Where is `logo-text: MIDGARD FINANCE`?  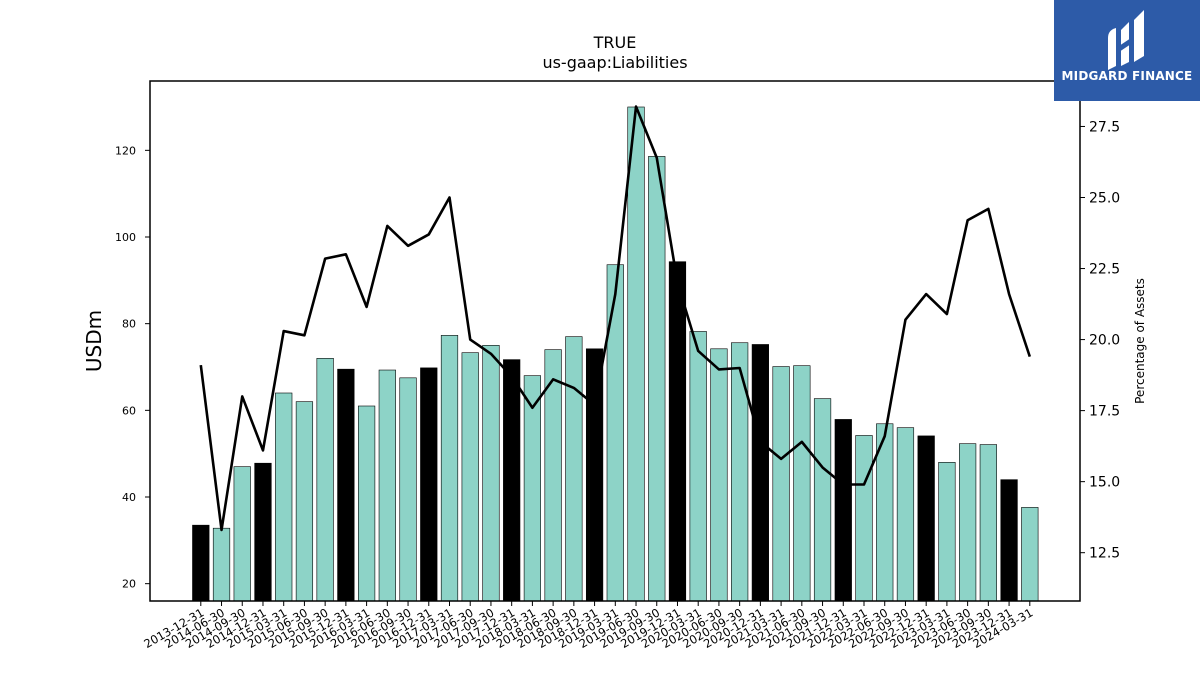
logo-text: MIDGARD FINANCE is located at coordinates (1127, 76).